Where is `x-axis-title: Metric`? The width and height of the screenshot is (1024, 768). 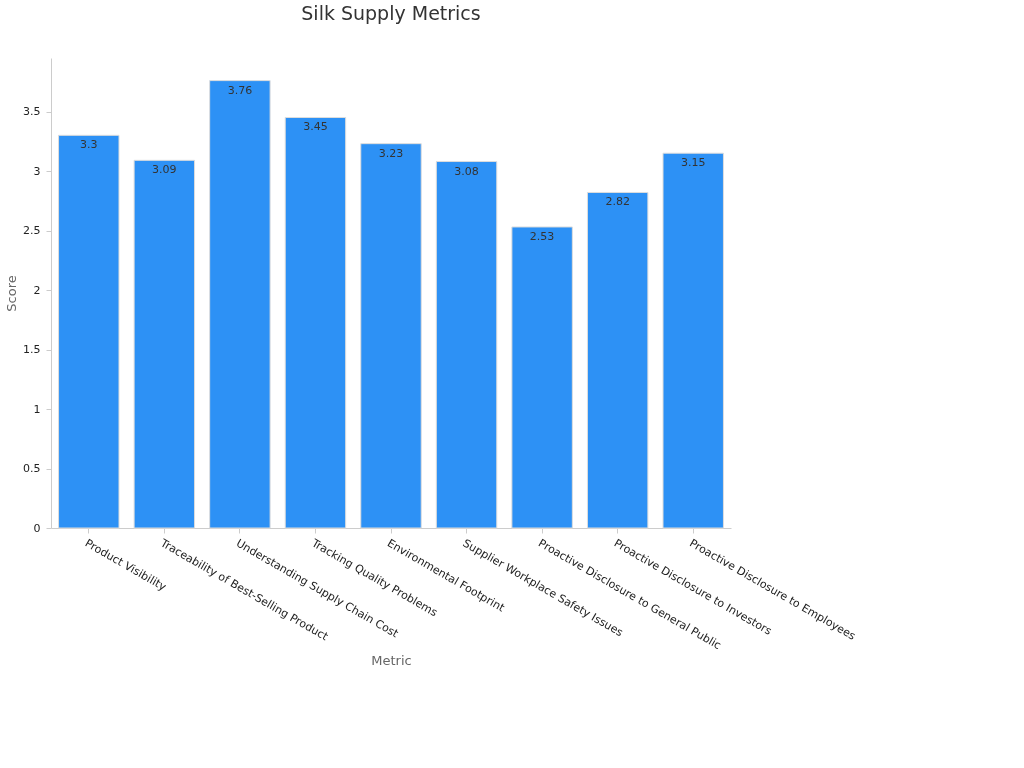 x-axis-title: Metric is located at coordinates (391, 661).